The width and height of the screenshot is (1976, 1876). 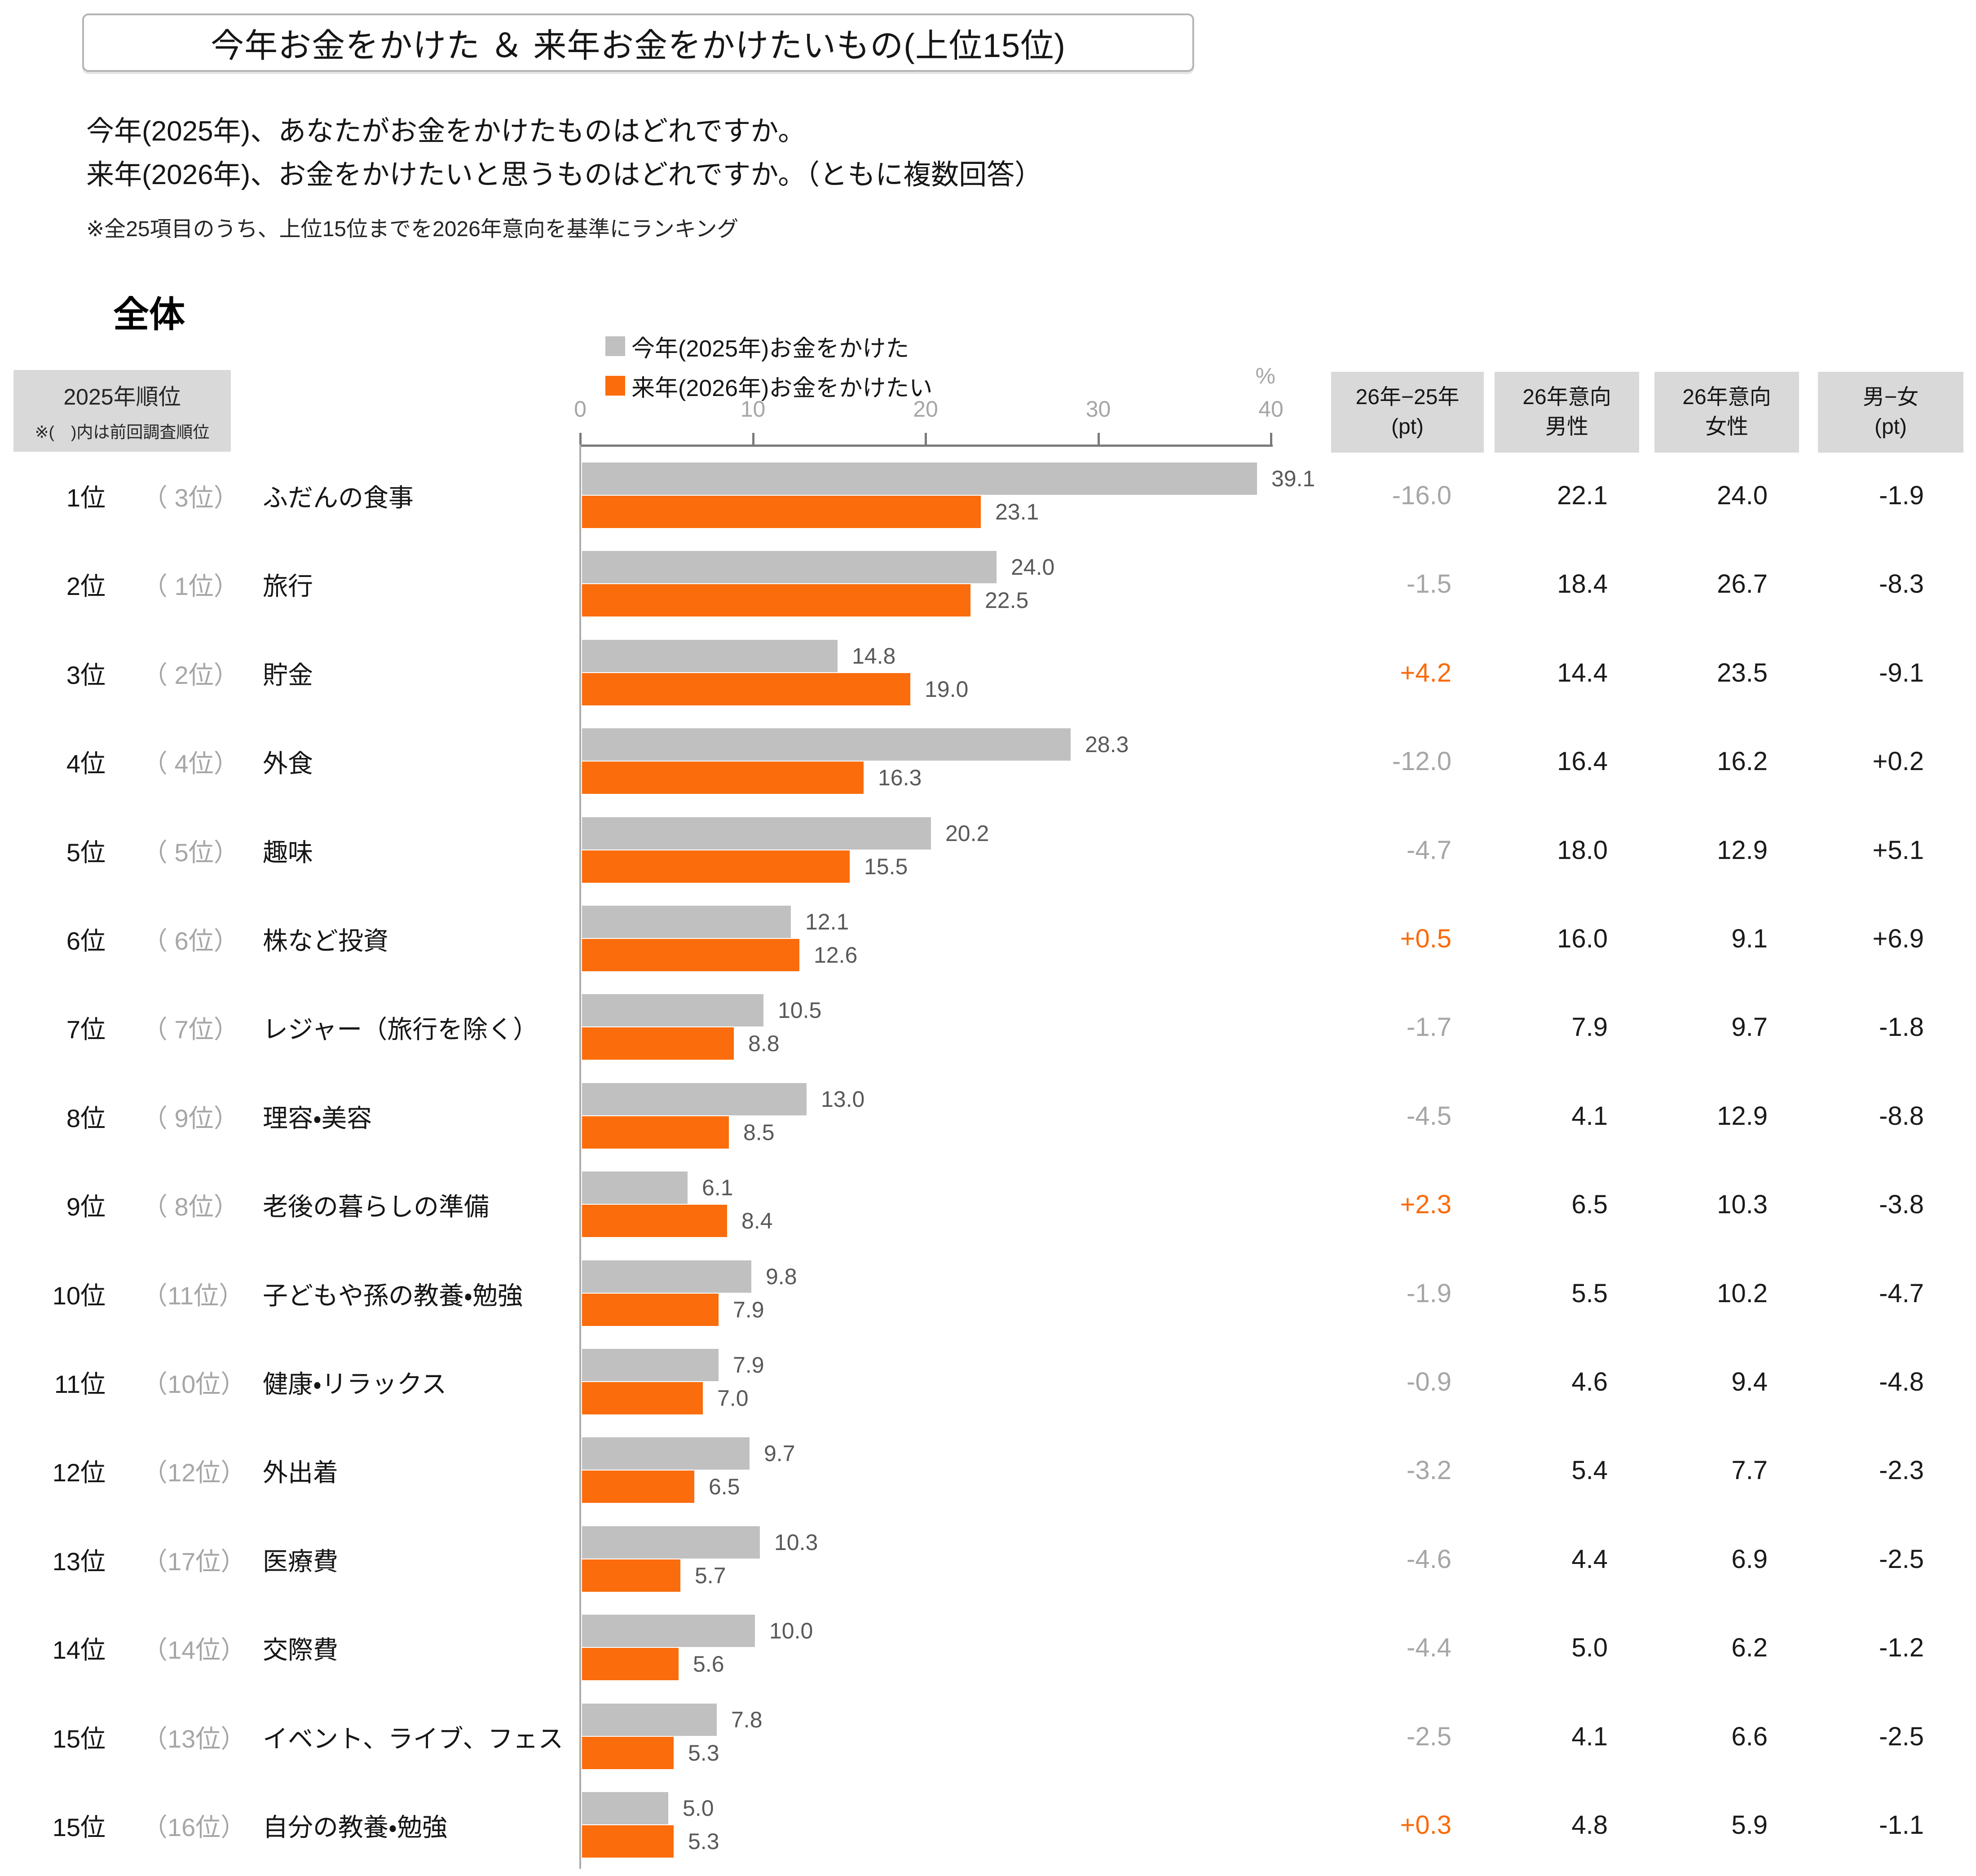 What do you see at coordinates (900, 777) in the screenshot?
I see `bar-value-2026: 16.3` at bounding box center [900, 777].